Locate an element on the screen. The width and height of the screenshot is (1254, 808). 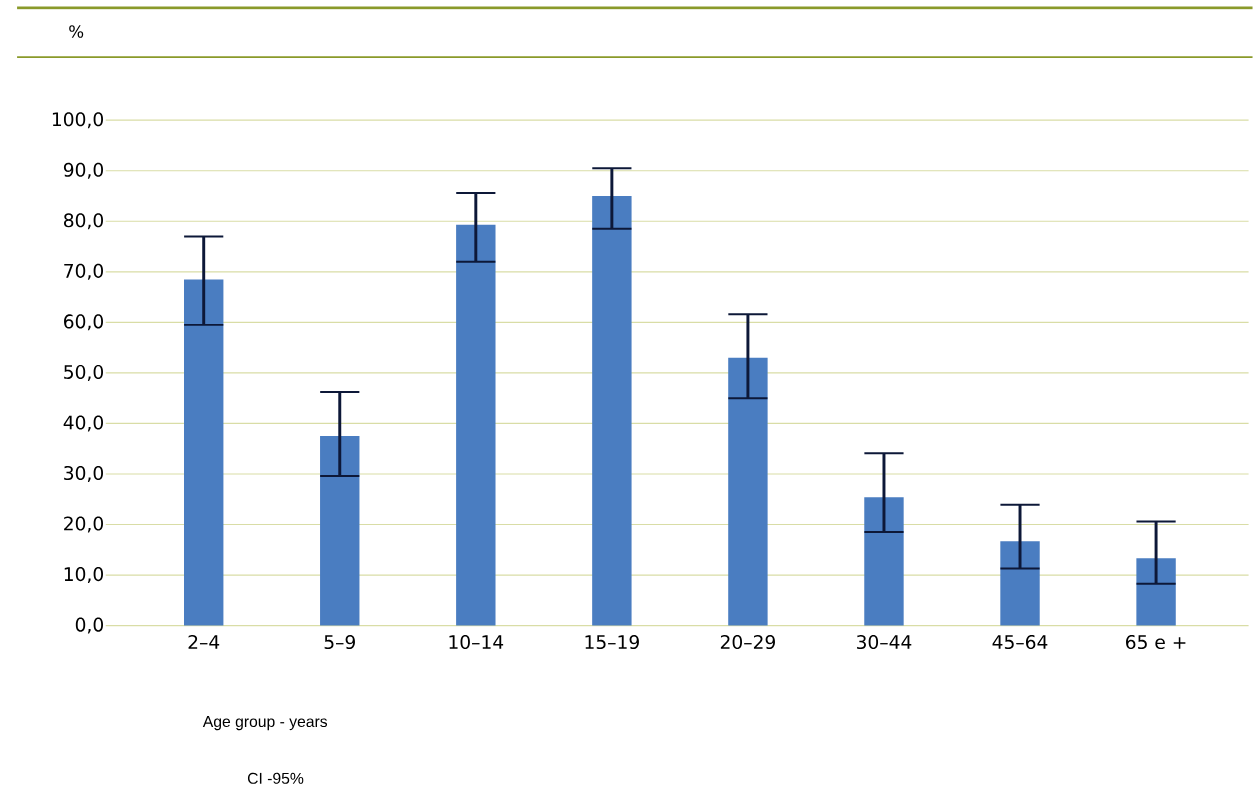
y-tick-label: 20,0 is located at coordinates (83, 524).